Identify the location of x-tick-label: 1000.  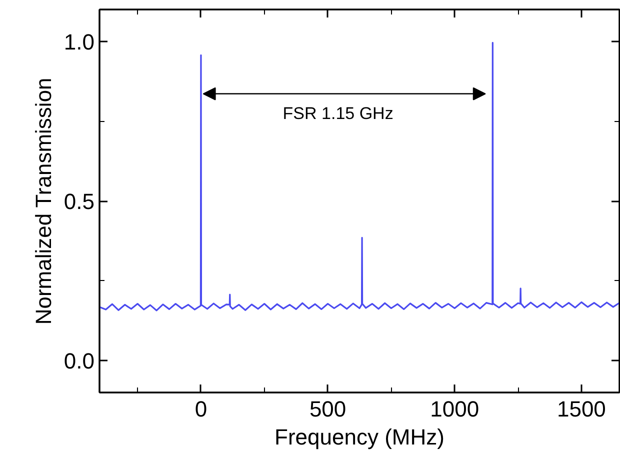
(455, 409).